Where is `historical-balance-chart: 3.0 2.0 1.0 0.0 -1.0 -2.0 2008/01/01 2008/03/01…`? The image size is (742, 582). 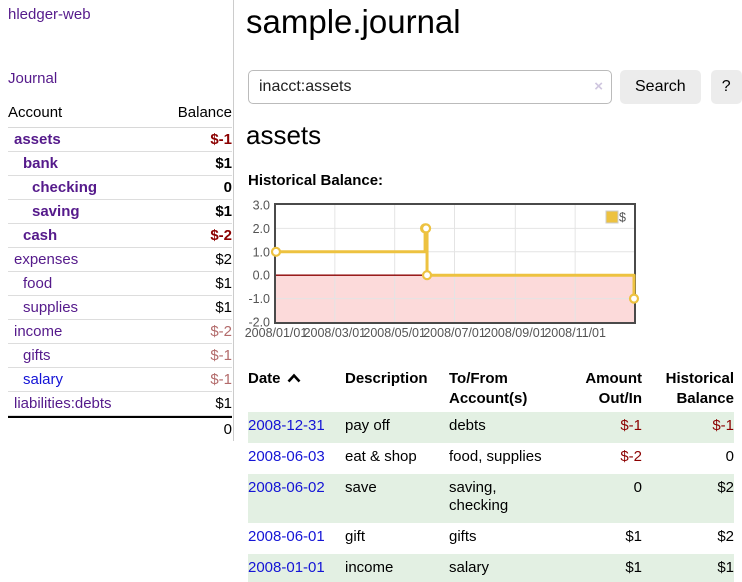 historical-balance-chart: 3.0 2.0 1.0 0.0 -1.0 -2.0 2008/01/01 2008/03/01… is located at coordinates (445, 273).